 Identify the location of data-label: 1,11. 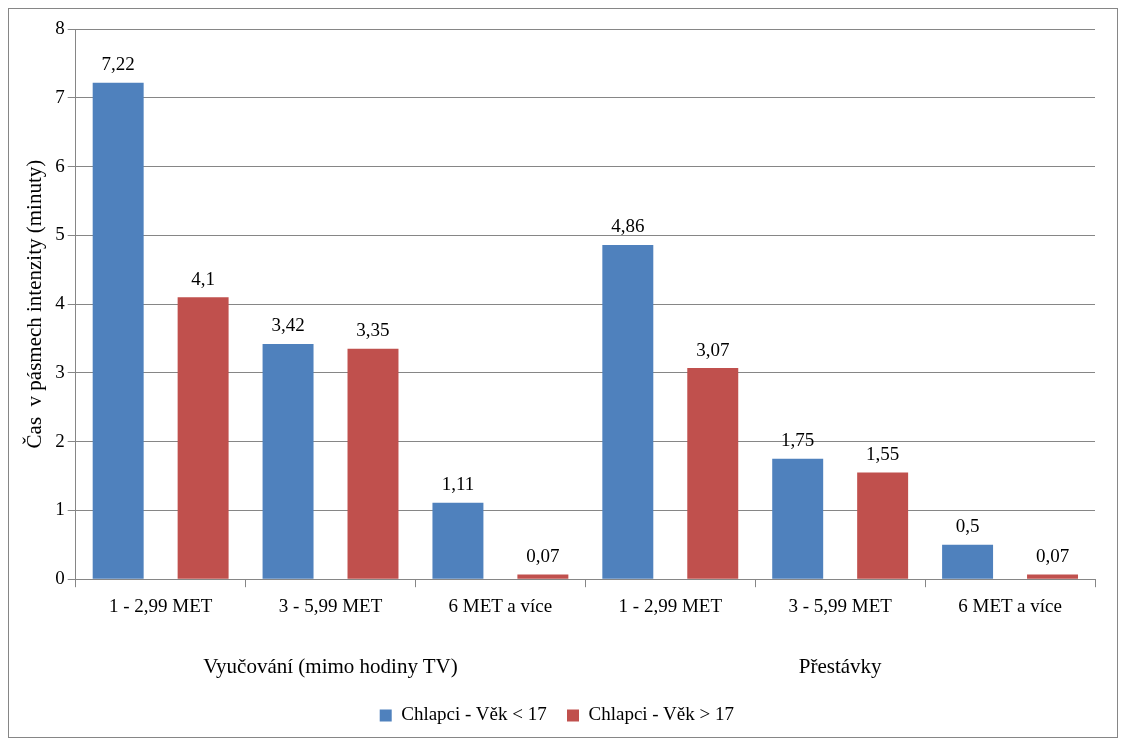
(458, 484).